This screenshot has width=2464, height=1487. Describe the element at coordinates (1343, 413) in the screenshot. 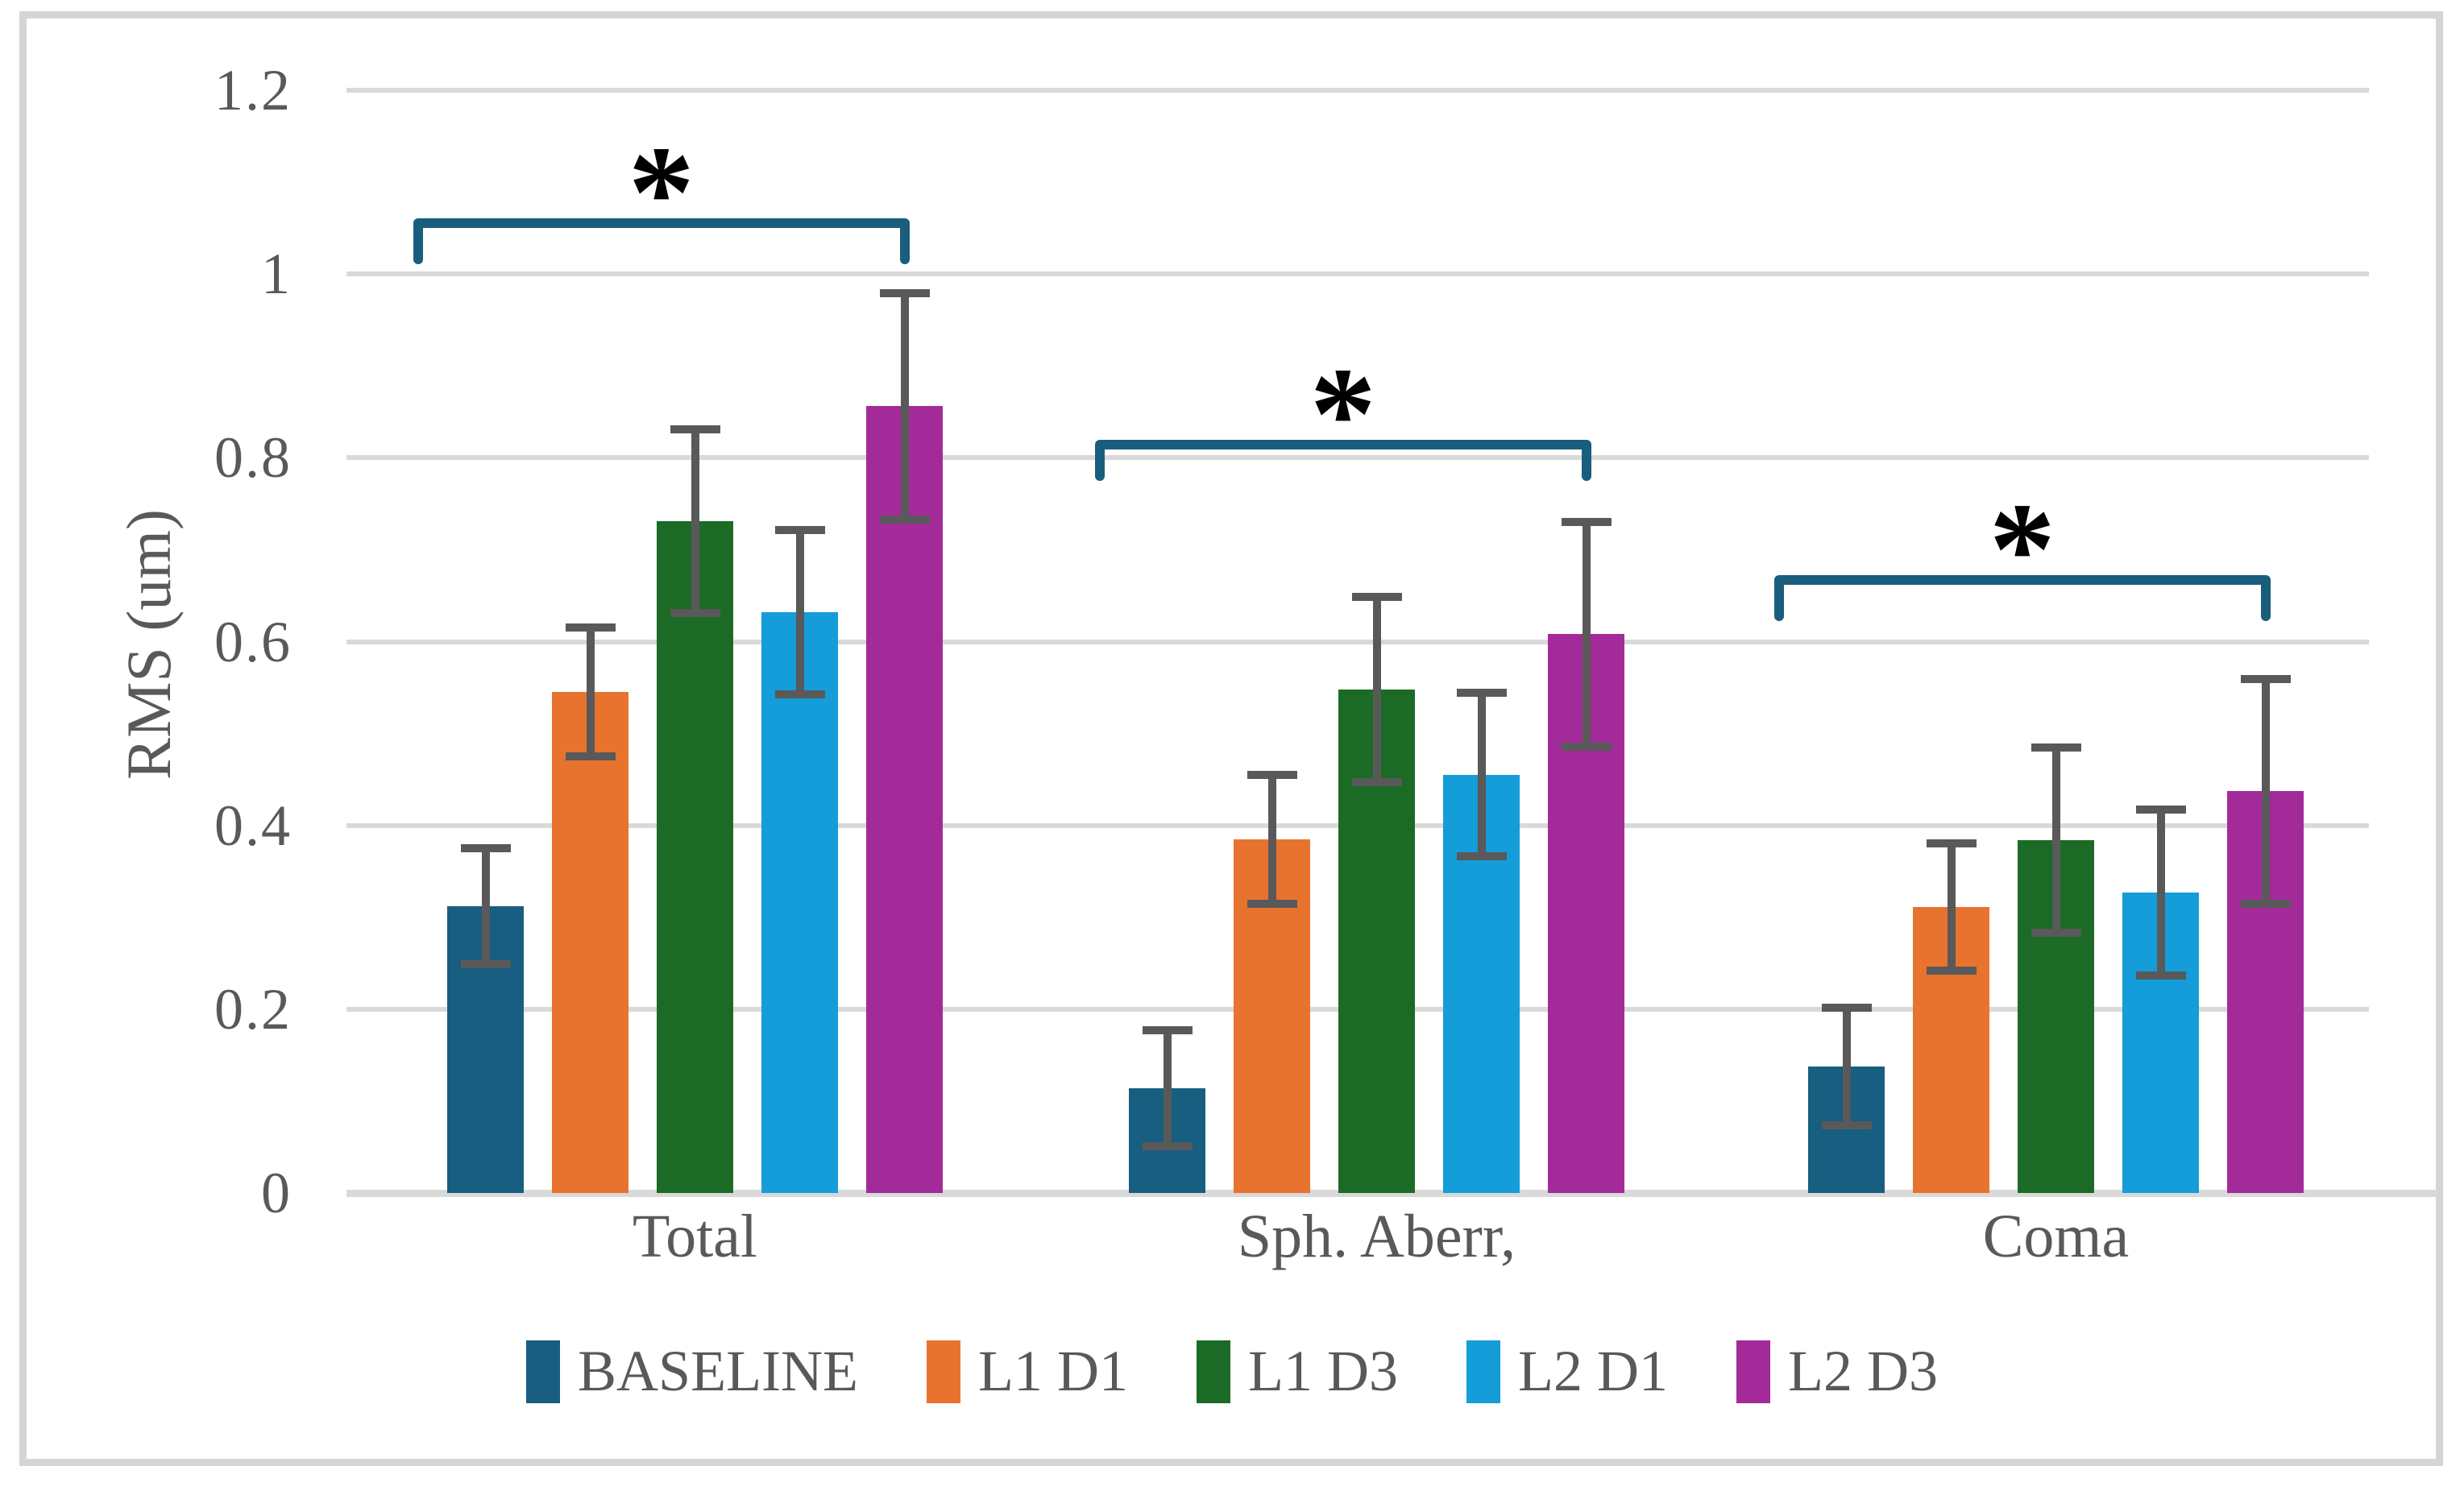

I see `significance-asterisk-sph-aberr: *` at that location.